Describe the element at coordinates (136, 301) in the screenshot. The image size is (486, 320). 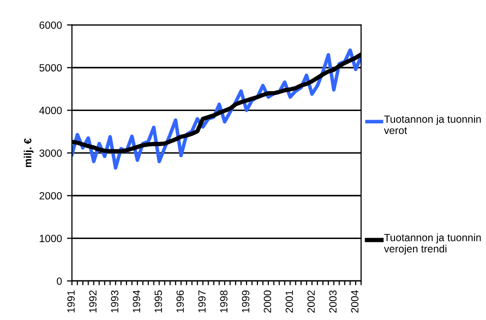
I see `x-tick-label: 1994` at that location.